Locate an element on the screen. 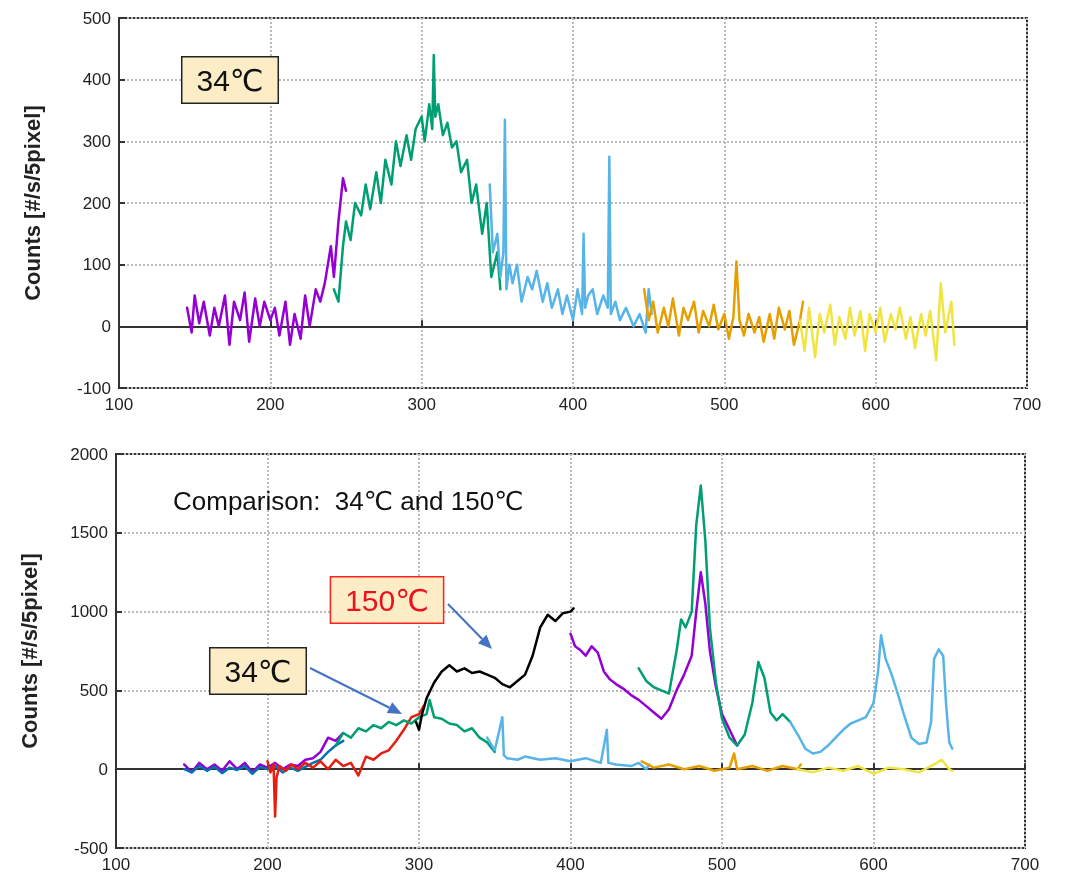  y-tick-label: 1500 is located at coordinates (89, 533).